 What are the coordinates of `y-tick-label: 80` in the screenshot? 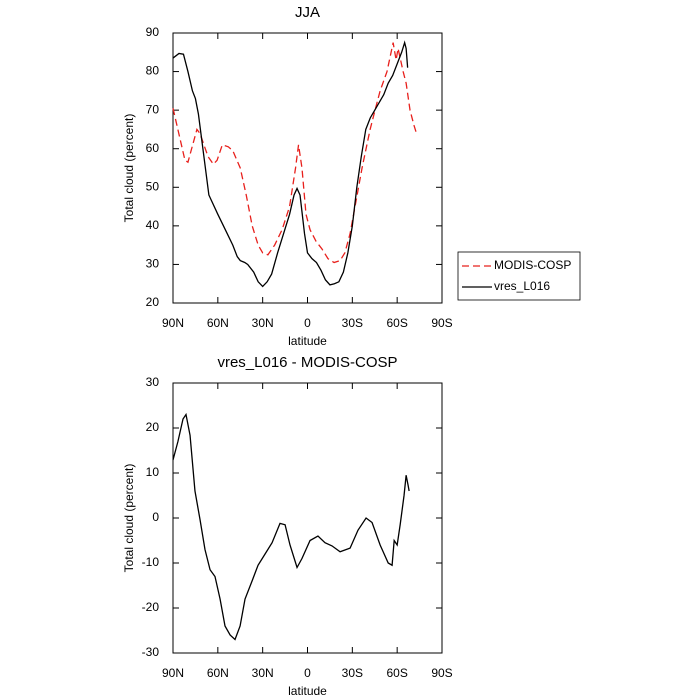 It's located at (153, 71).